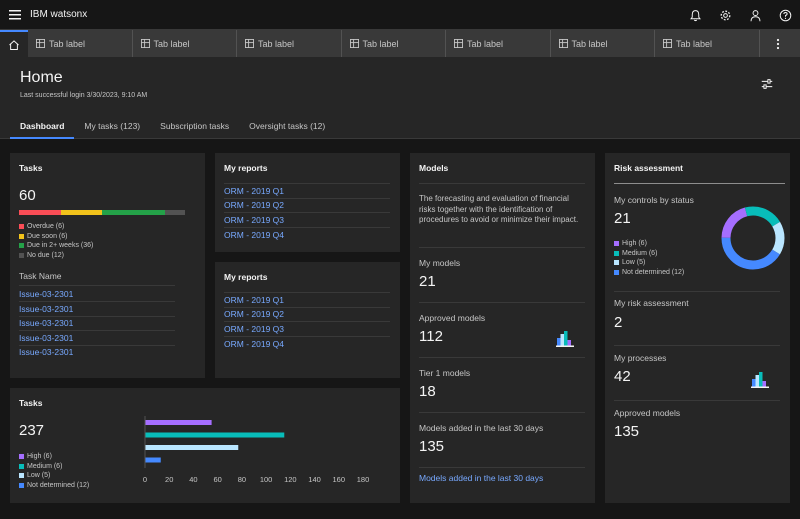 The image size is (800, 519). What do you see at coordinates (603, 43) in the screenshot?
I see `tab-label-6: Tab label` at bounding box center [603, 43].